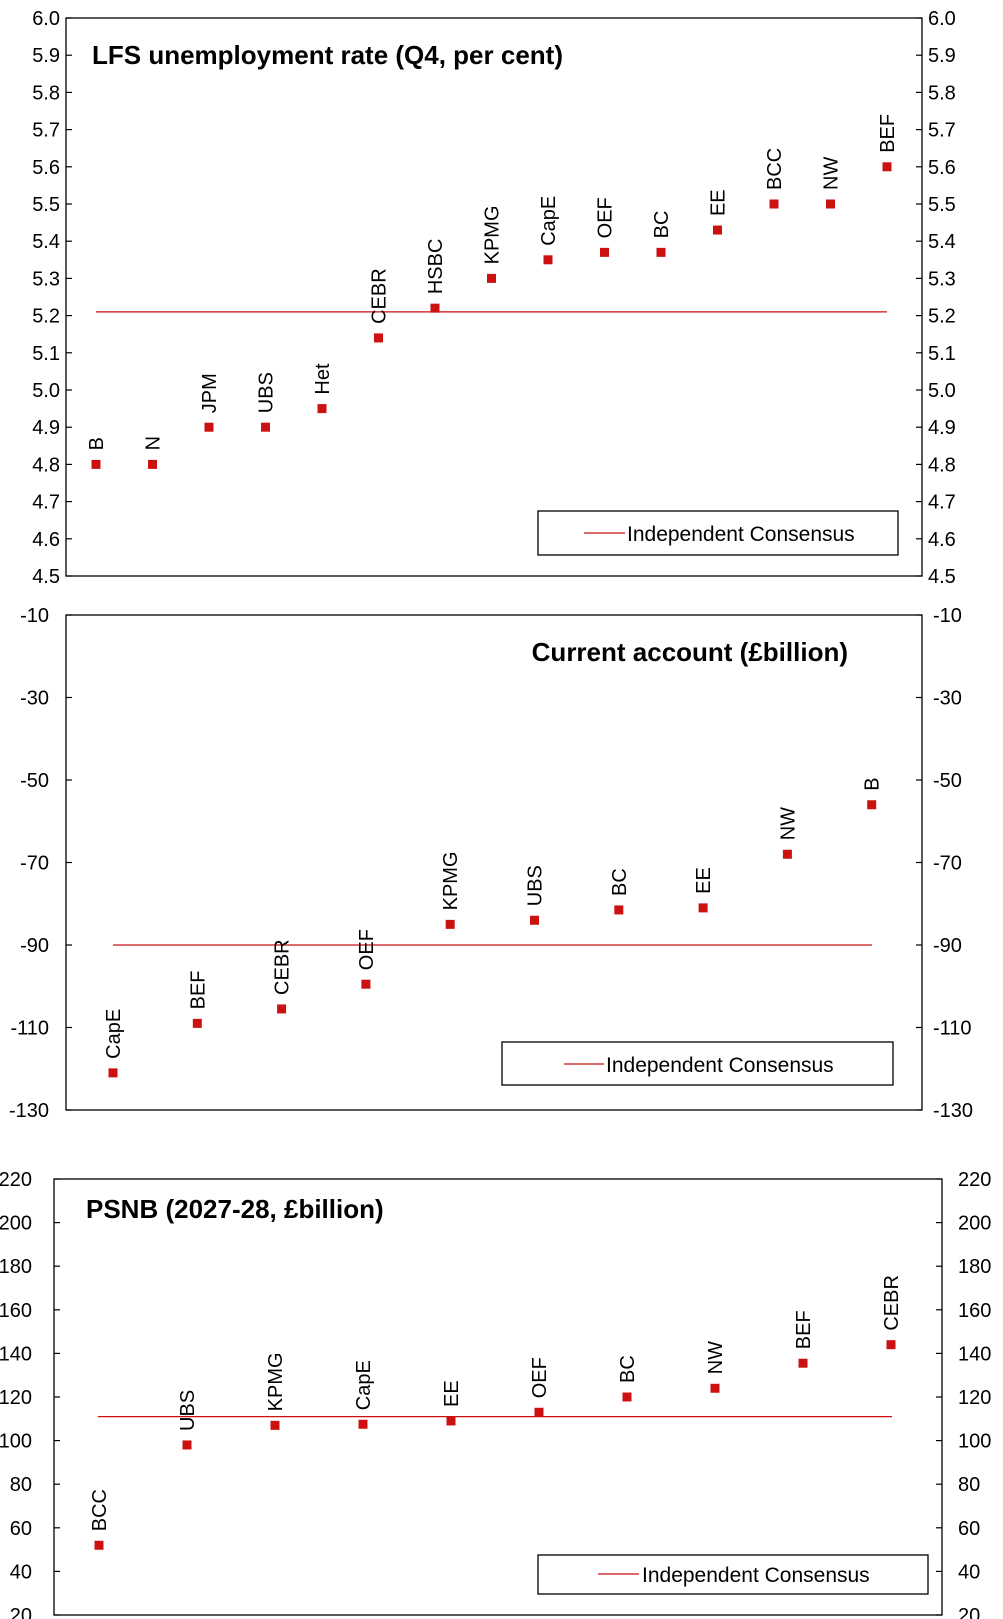  Describe the element at coordinates (46, 465) in the screenshot. I see `y-tick-label-left: 4.8` at that location.